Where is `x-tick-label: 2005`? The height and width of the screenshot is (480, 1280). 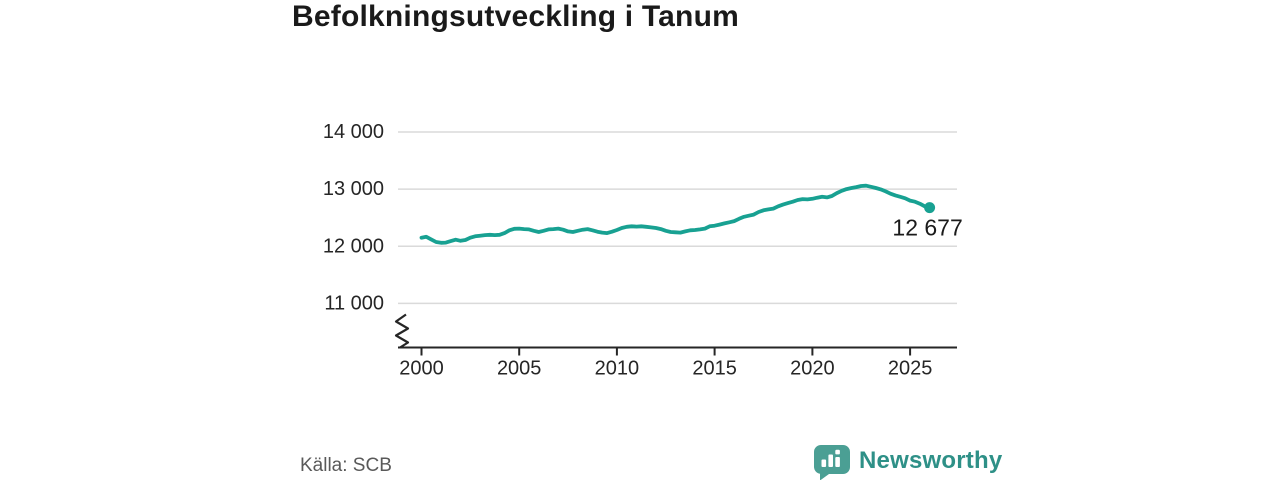
x-tick-label: 2005 is located at coordinates (519, 369).